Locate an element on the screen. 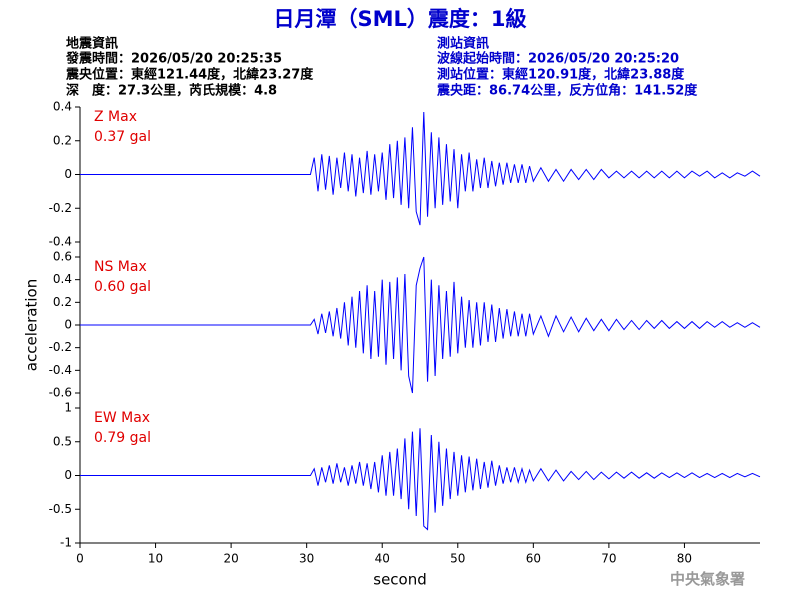 Image resolution: width=800 pixels, height=600 pixels. y-tick-label: 0.5 is located at coordinates (62, 441).